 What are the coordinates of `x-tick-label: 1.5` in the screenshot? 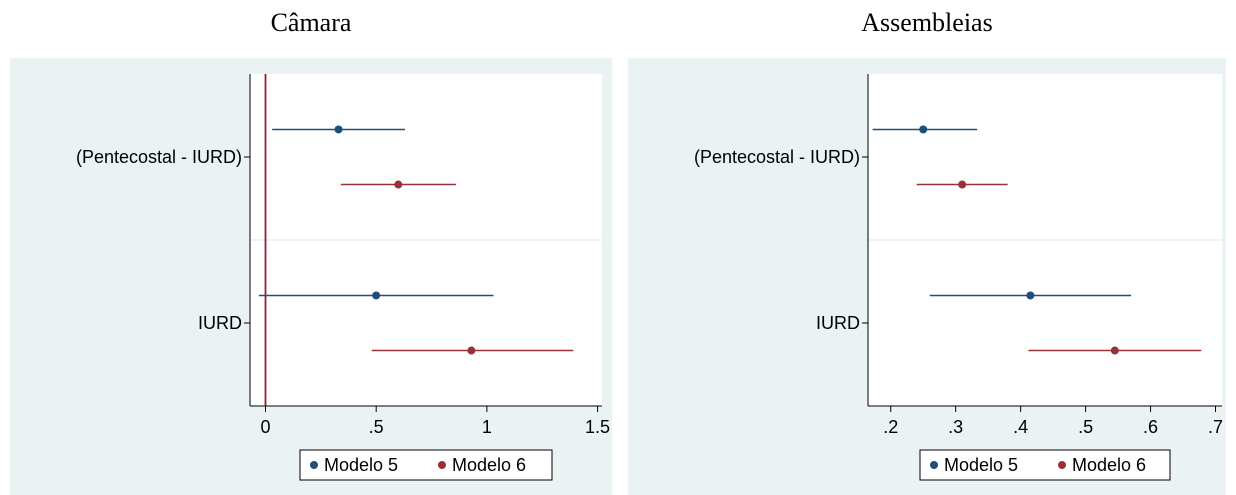 It's located at (597, 427).